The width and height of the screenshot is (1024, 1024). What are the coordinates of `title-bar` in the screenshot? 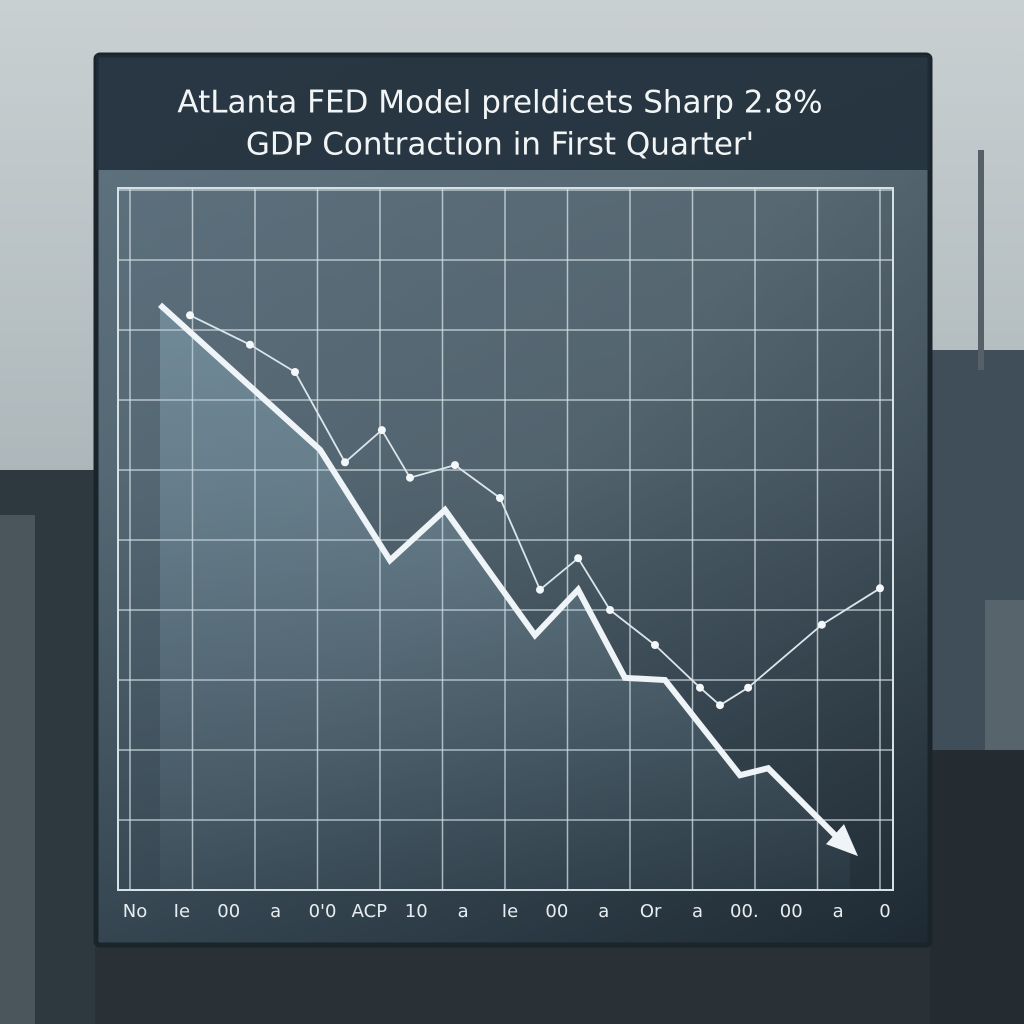 It's located at (513, 112).